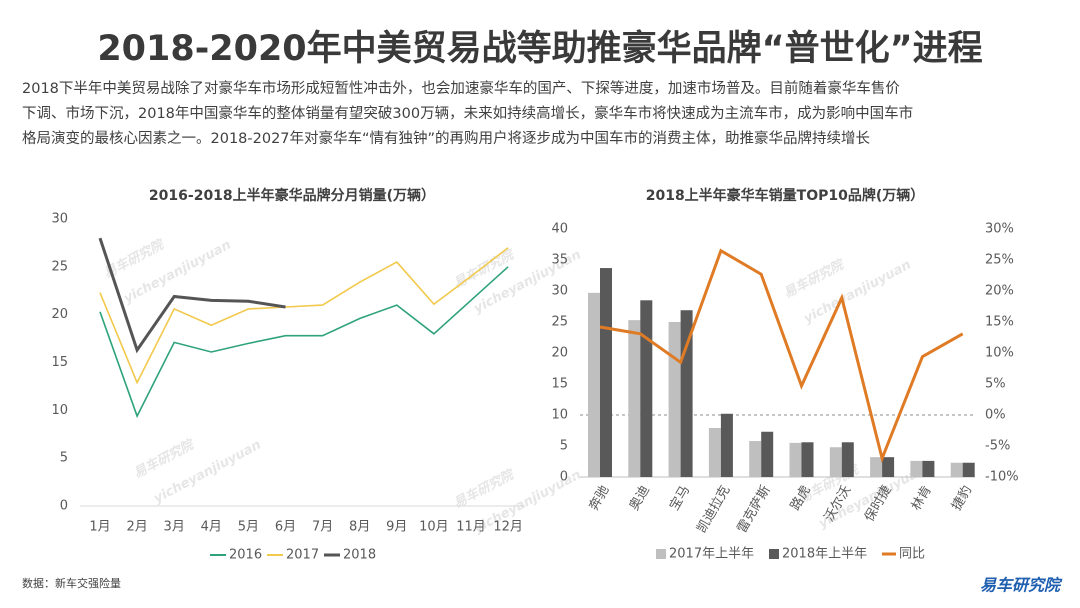 This screenshot has height=608, width=1080. I want to click on source-note: 数据：新车交强险量, so click(71, 583).